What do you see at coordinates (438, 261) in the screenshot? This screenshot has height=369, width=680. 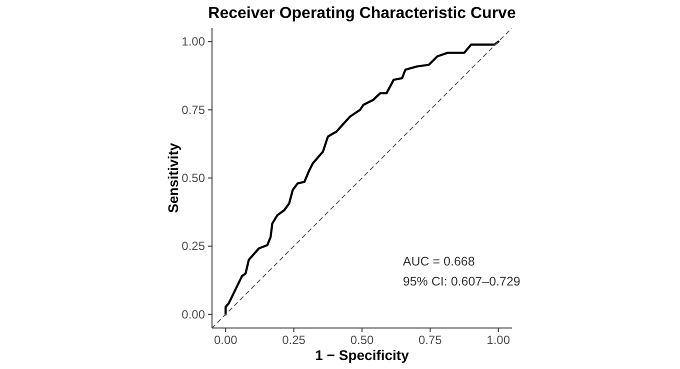 I see `annotation: AUC = 0.668` at bounding box center [438, 261].